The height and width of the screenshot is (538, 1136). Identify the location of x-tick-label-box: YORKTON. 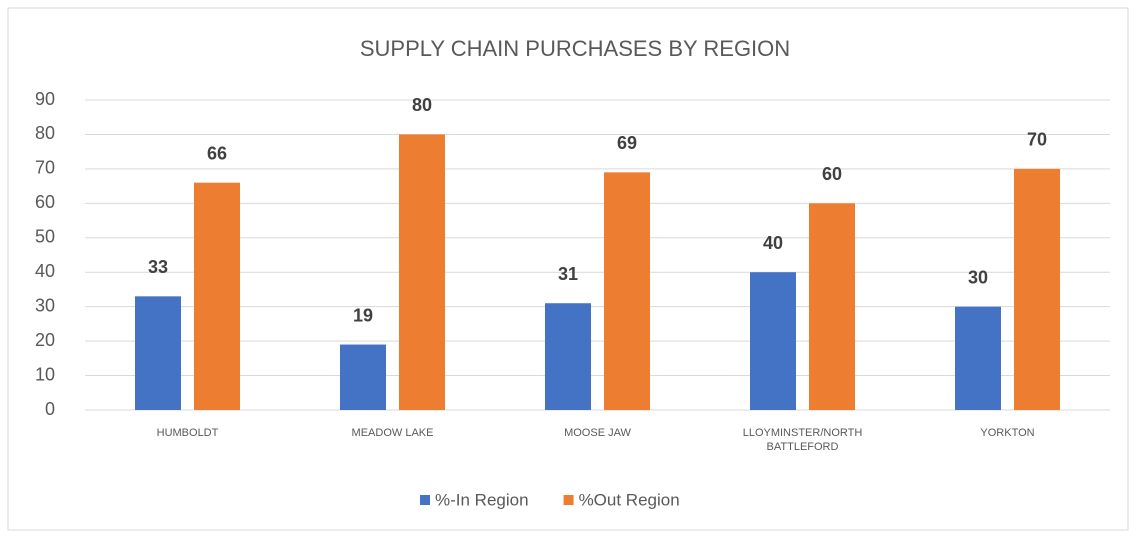
(1007, 433).